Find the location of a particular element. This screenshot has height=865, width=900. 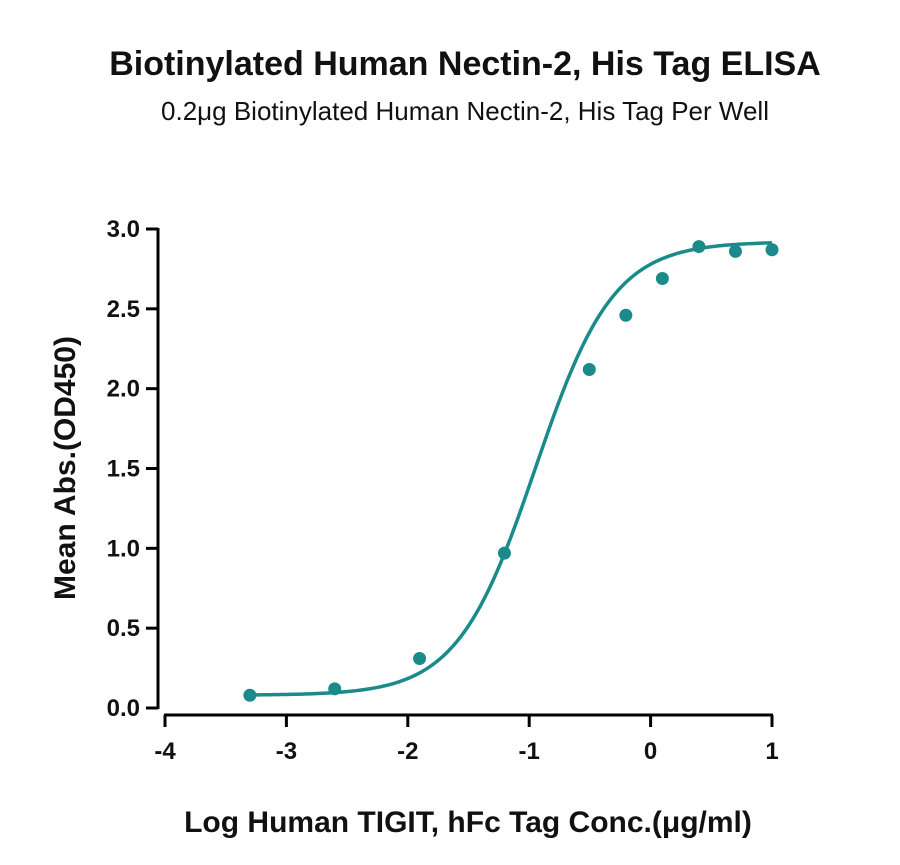

y-tick-label: 2.0 is located at coordinates (123, 389).